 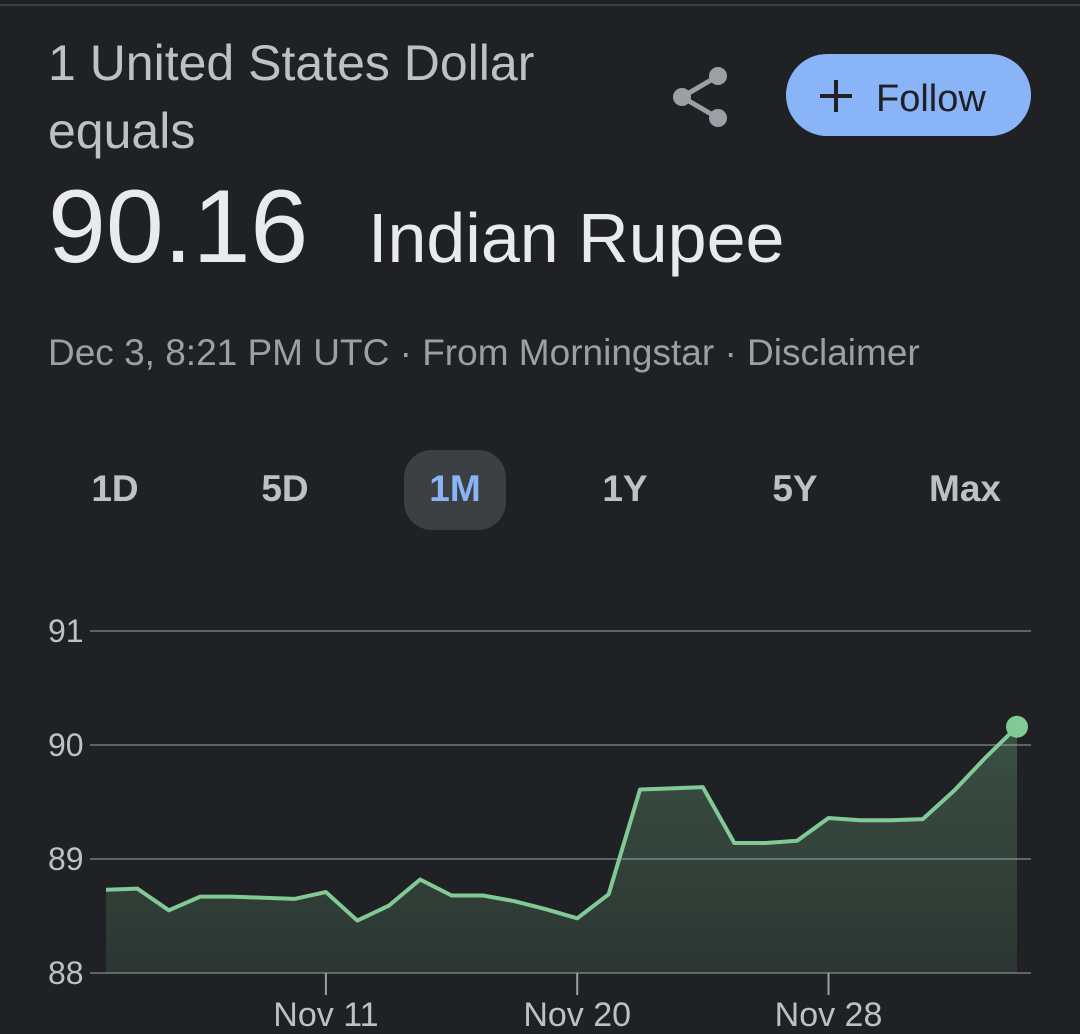 I want to click on share-button, so click(x=700, y=97).